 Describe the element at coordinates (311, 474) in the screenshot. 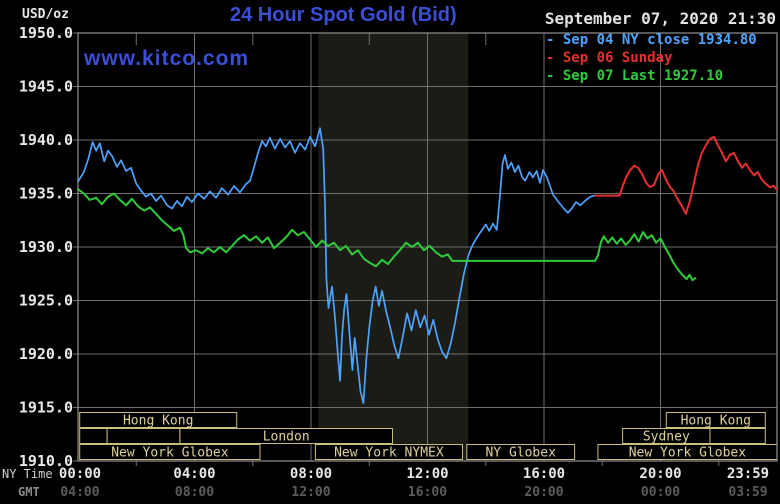

I see `x-tick-label-ny: 08:00` at that location.